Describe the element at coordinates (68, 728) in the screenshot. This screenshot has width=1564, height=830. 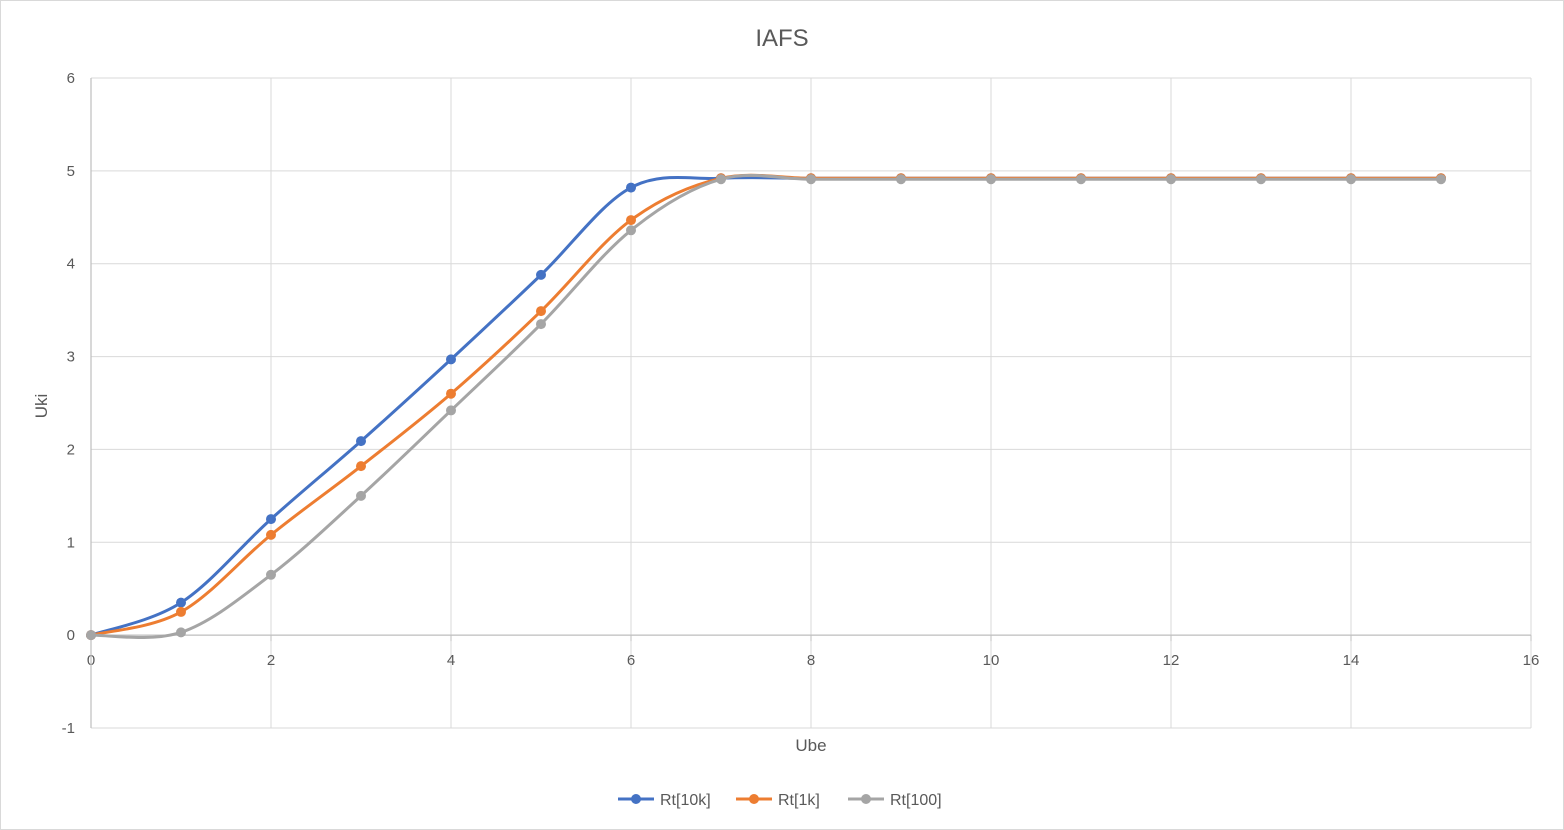
I see `y-tick-label: -1` at that location.